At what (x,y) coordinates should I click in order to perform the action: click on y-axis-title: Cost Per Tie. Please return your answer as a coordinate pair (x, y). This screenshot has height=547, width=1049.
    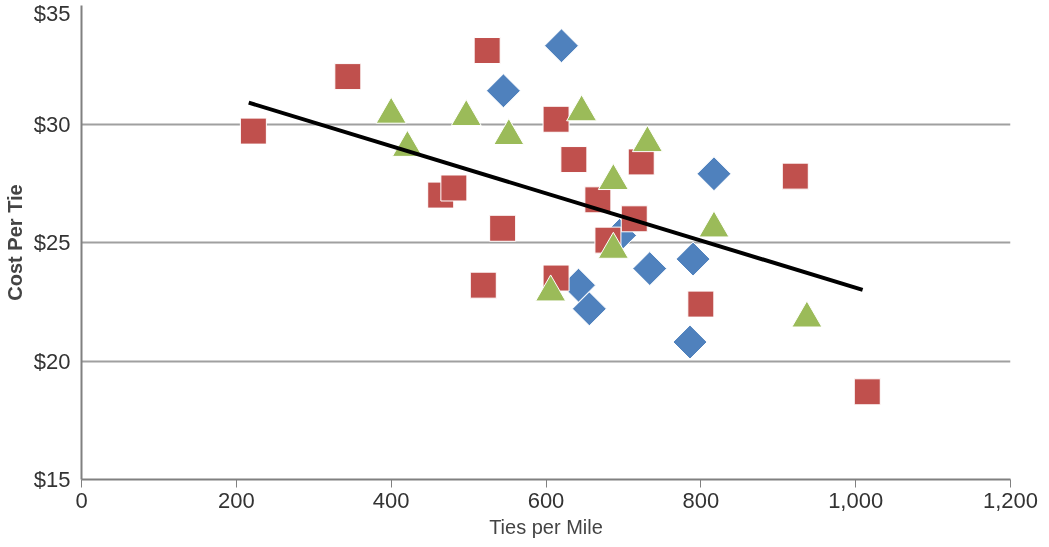
    Looking at the image, I should click on (14, 242).